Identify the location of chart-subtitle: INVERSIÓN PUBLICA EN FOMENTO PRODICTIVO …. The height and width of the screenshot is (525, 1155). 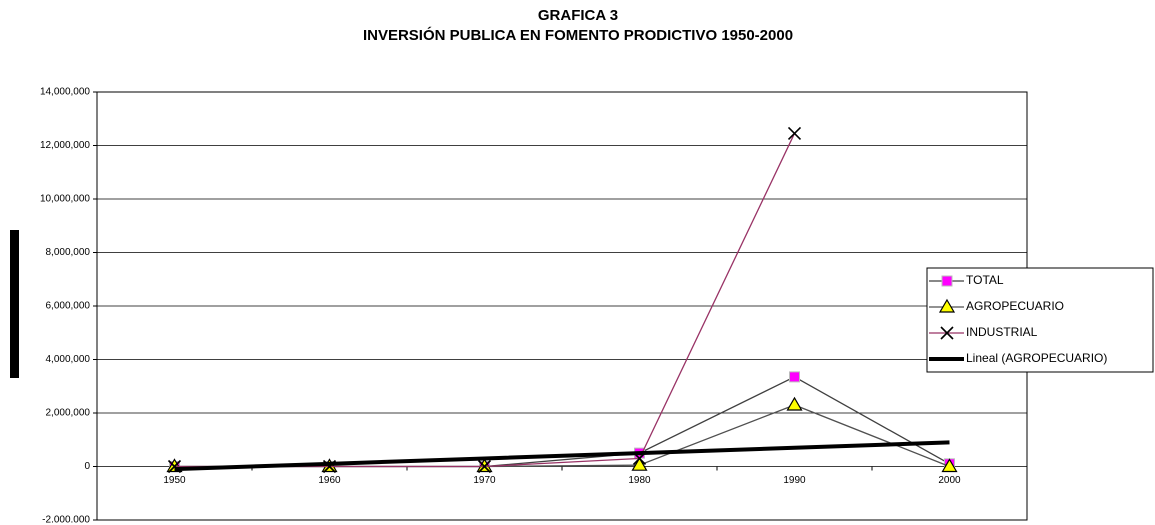
(578, 35).